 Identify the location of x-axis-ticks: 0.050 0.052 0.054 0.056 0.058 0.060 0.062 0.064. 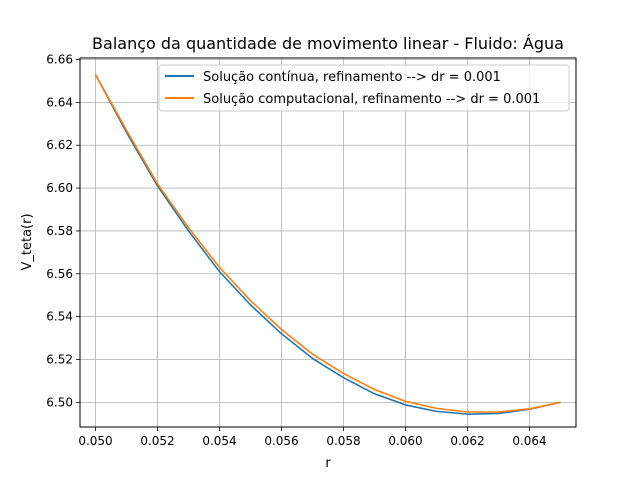
(312, 437).